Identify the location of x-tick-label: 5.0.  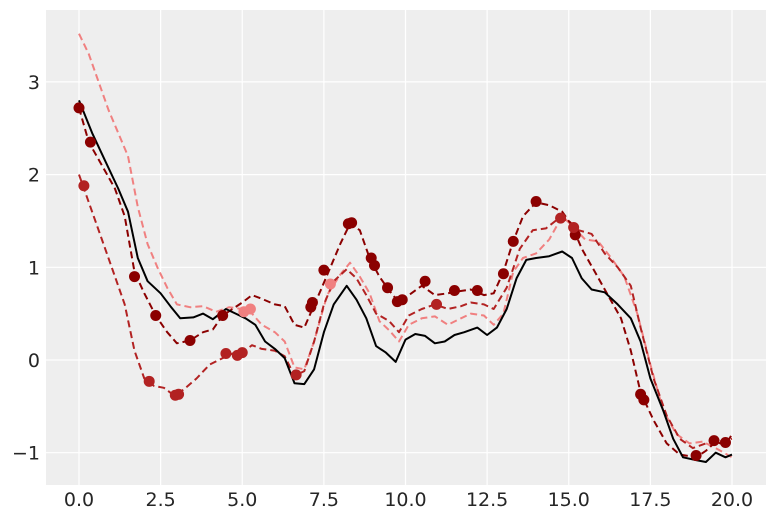
(242, 500).